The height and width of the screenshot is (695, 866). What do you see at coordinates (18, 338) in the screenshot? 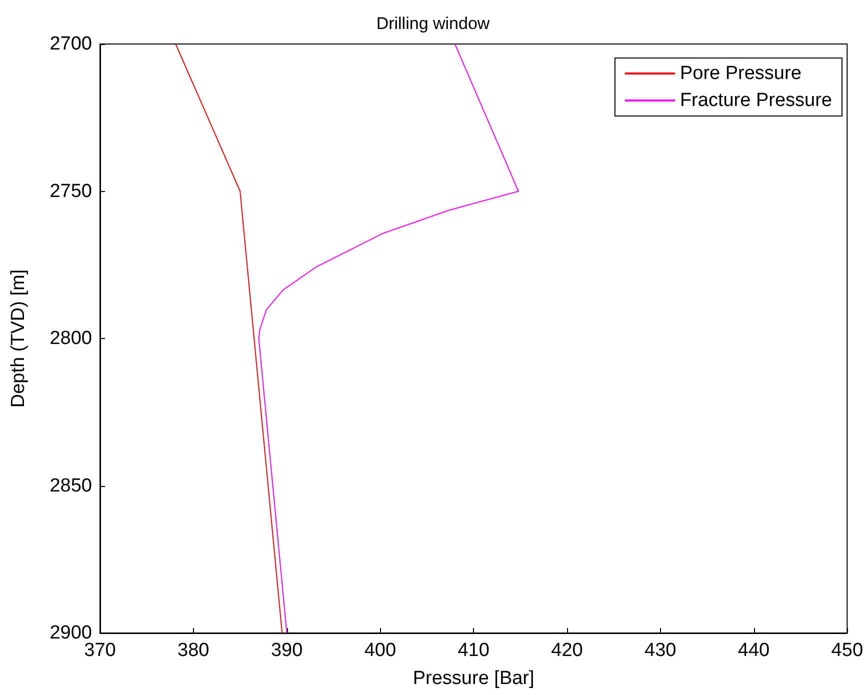
I see `y-axis-title: Depth (TVD) [m]` at bounding box center [18, 338].